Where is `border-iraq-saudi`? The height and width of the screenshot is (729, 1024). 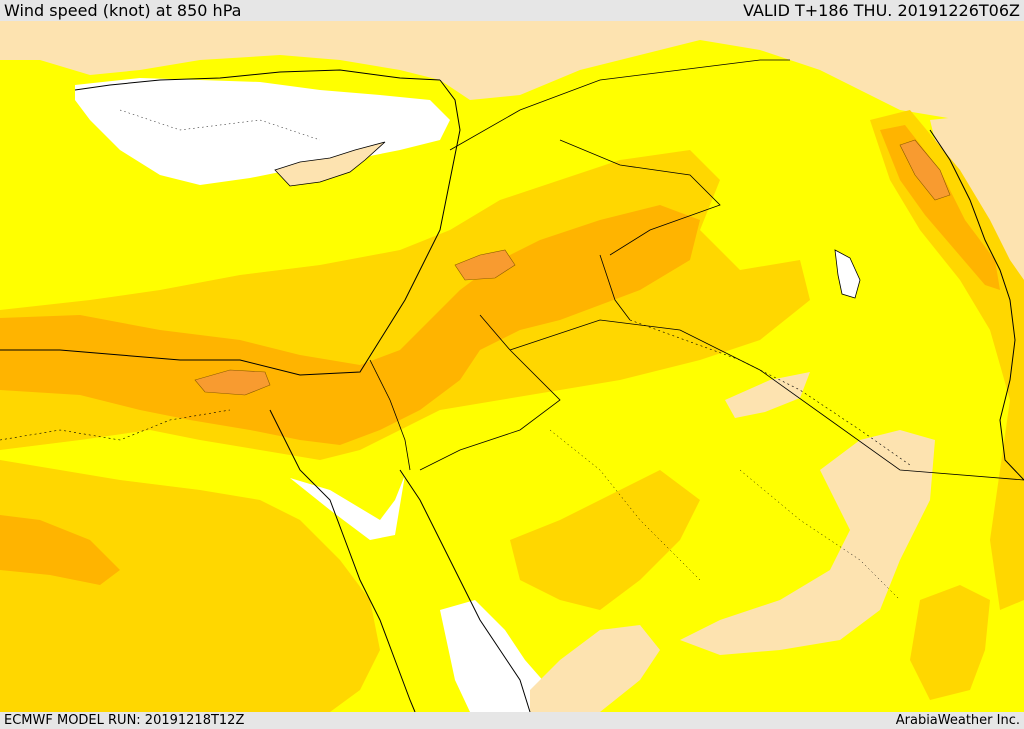 border-iraq-saudi is located at coordinates (766, 400).